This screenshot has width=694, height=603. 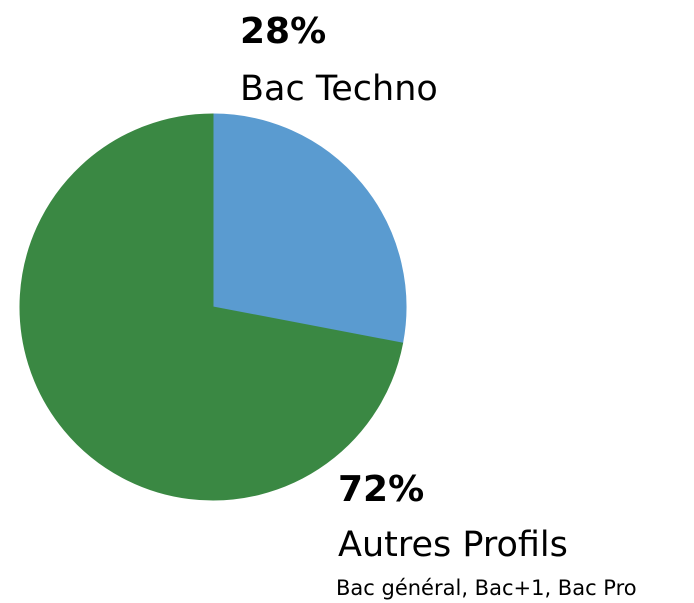 I want to click on category-label: Bac Techno, so click(x=339, y=89).